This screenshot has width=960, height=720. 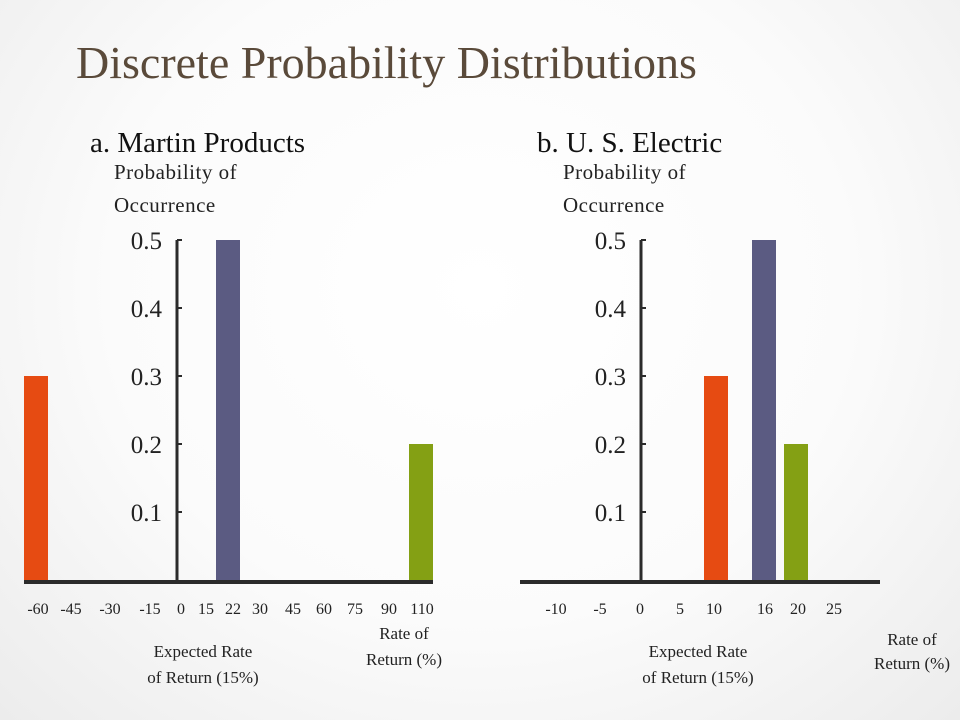 I want to click on x-tick-label: 20, so click(x=798, y=609).